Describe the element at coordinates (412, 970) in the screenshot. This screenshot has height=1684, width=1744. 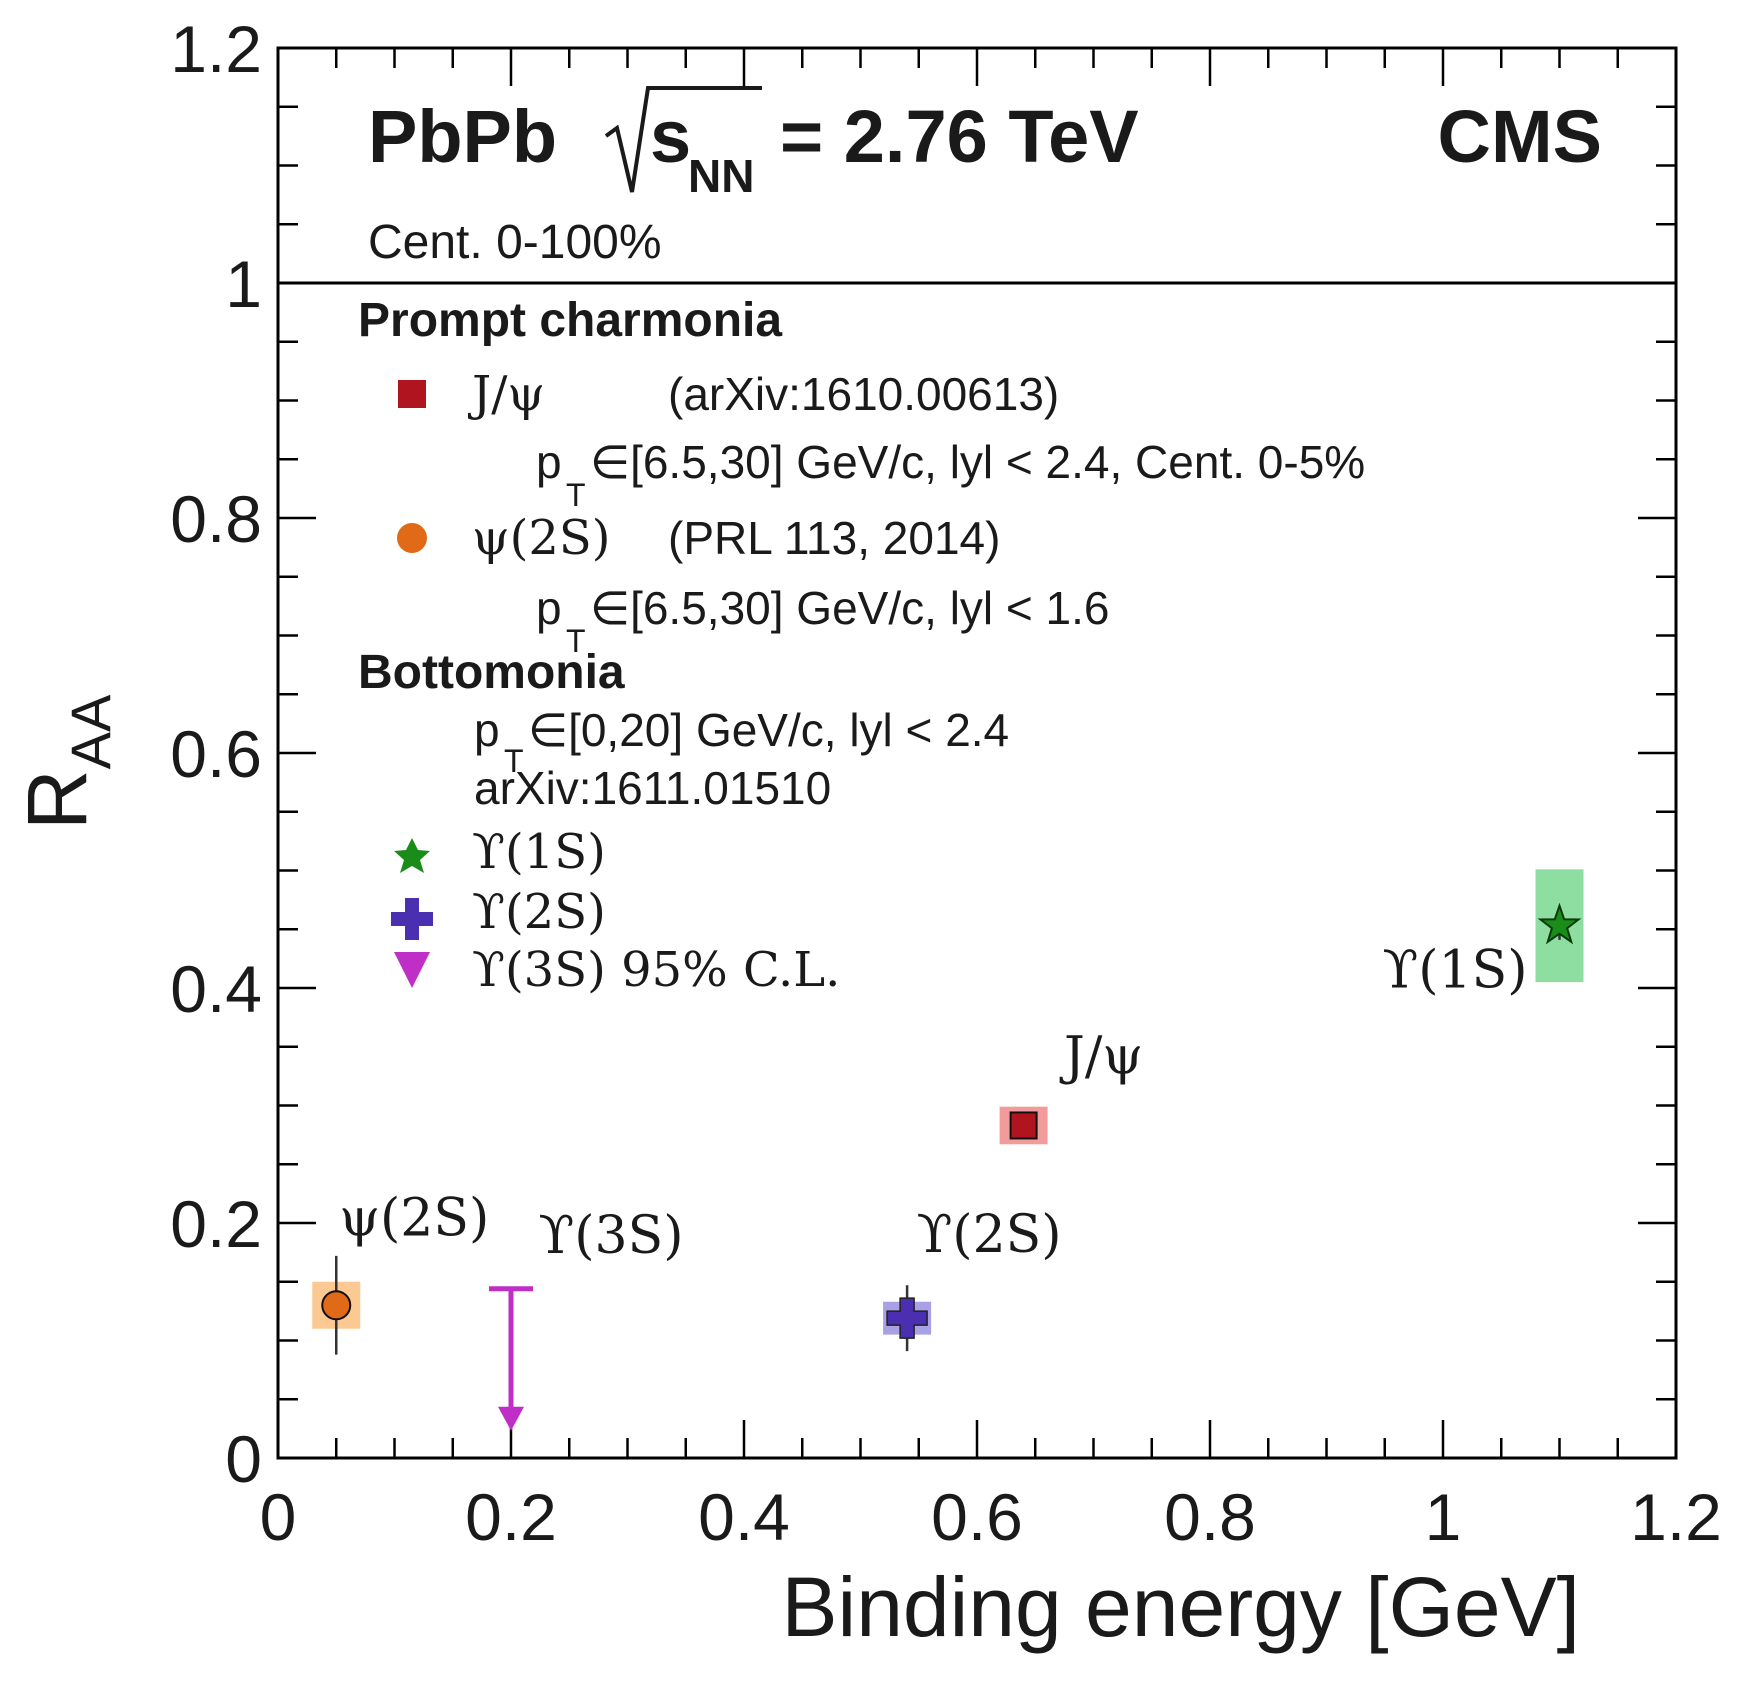
I see `legend-ups3s-marker` at that location.